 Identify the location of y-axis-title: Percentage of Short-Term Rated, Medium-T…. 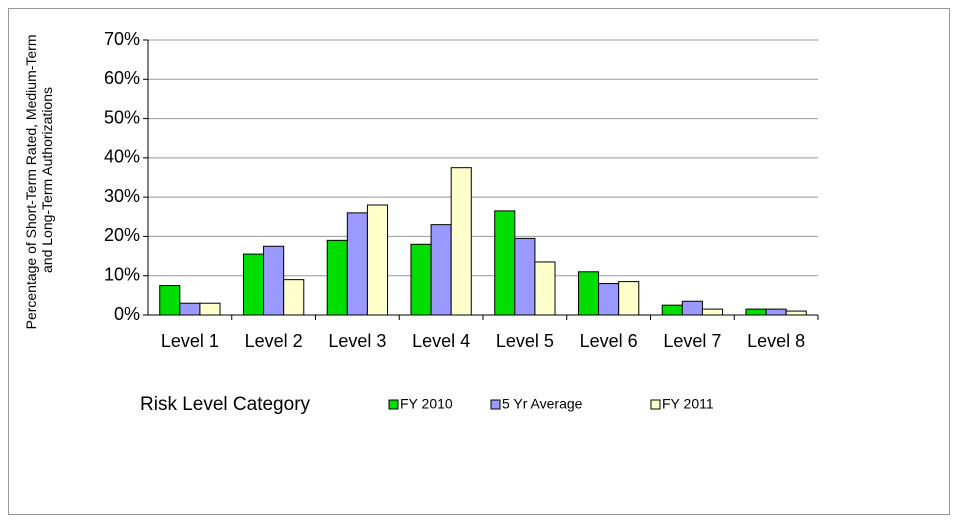
(39, 180).